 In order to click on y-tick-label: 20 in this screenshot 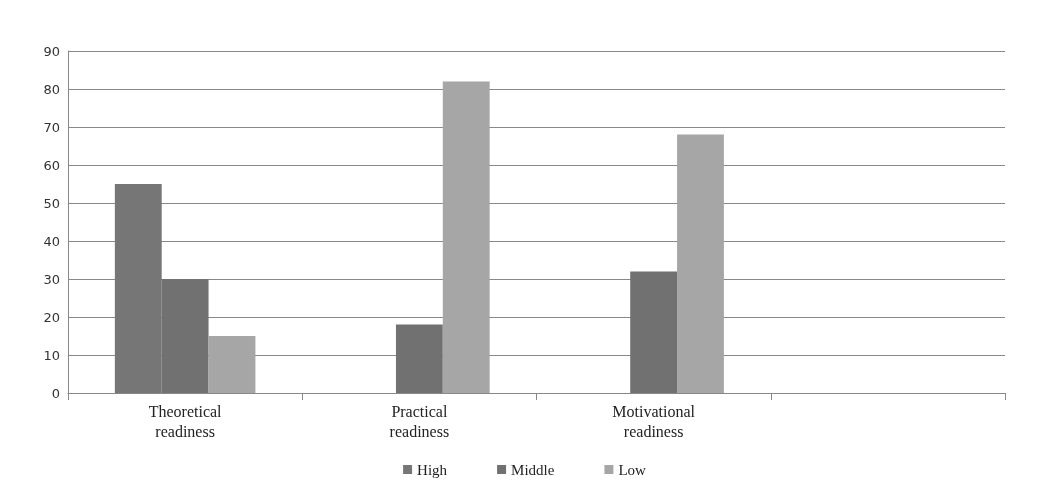, I will do `click(51, 317)`.